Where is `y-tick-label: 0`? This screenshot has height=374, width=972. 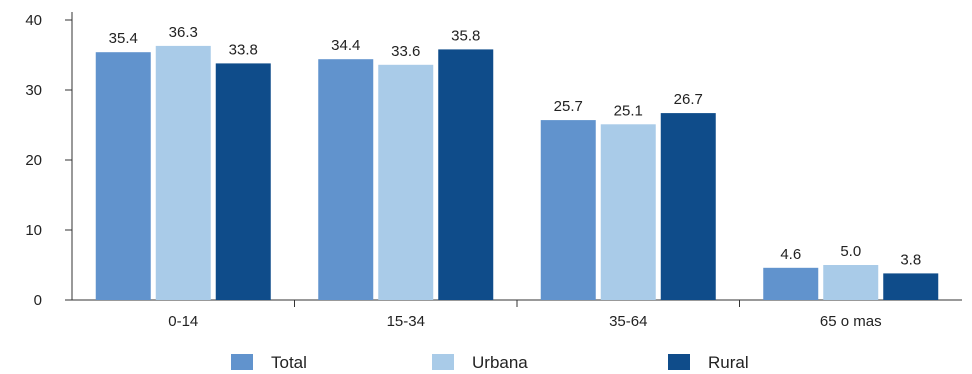 y-tick-label: 0 is located at coordinates (38, 300).